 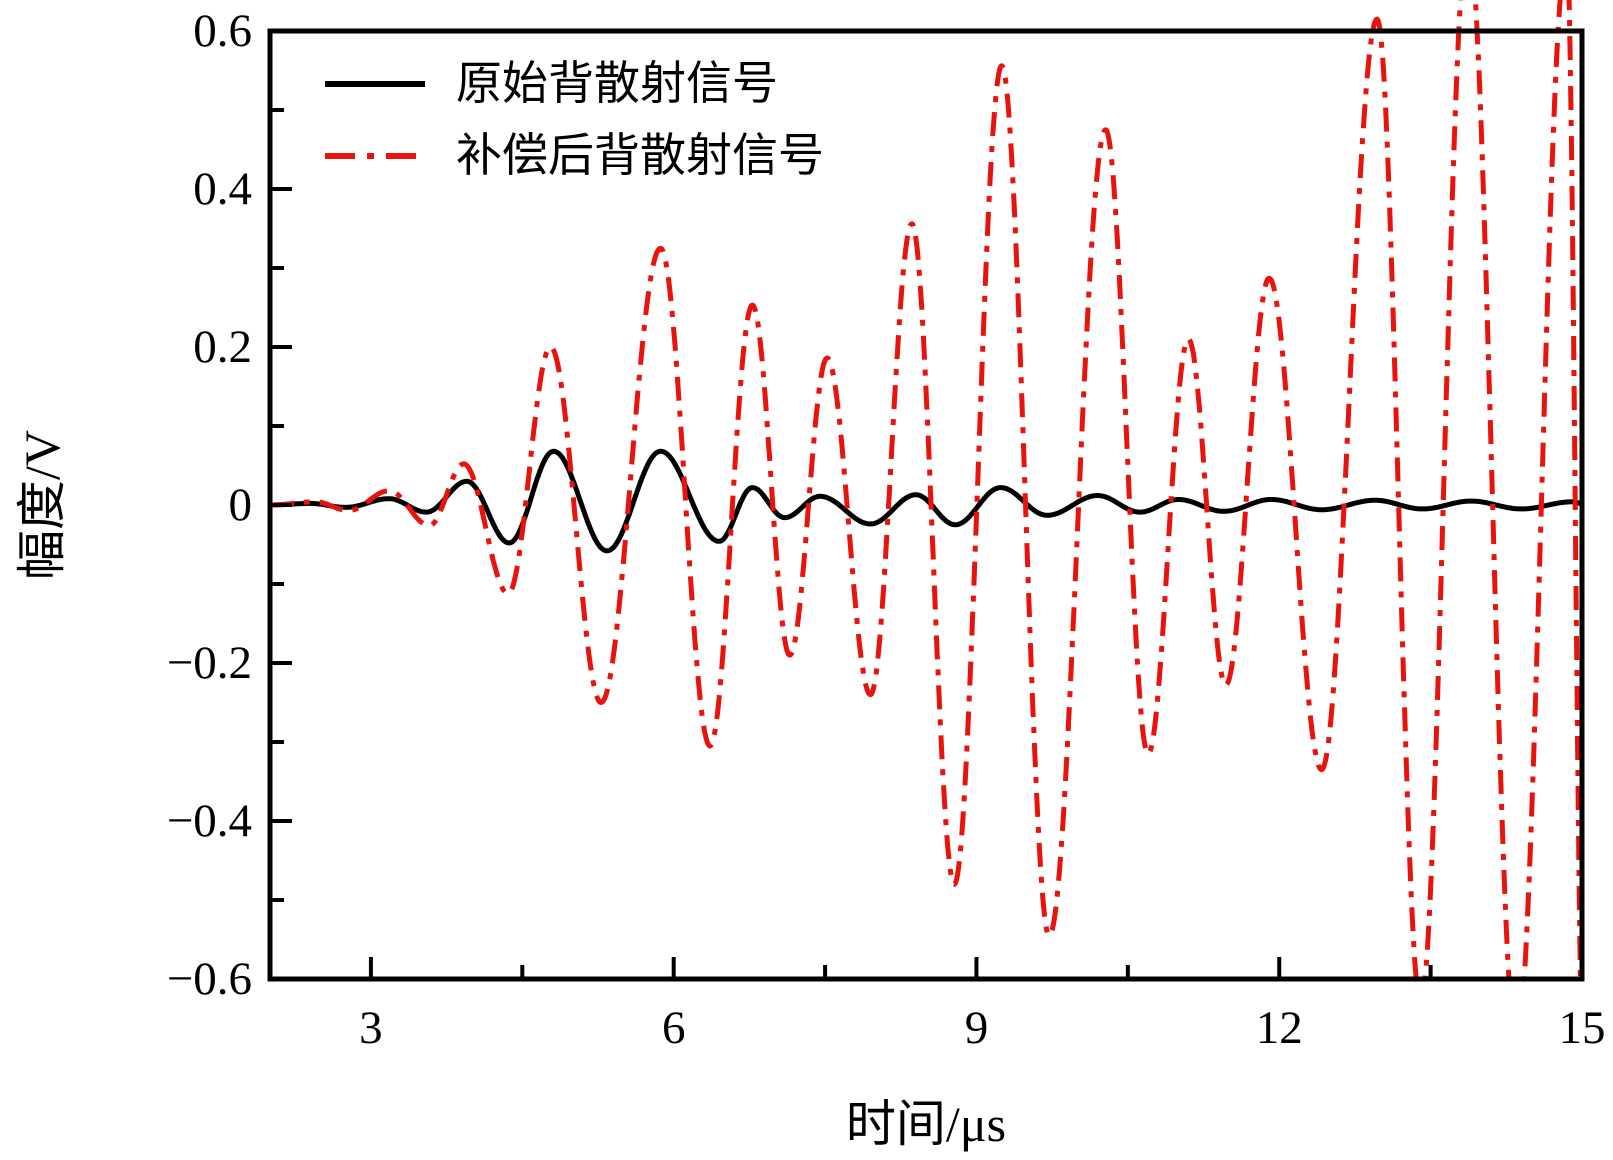 What do you see at coordinates (222, 189) in the screenshot?
I see `y-tick-label: 0.4` at bounding box center [222, 189].